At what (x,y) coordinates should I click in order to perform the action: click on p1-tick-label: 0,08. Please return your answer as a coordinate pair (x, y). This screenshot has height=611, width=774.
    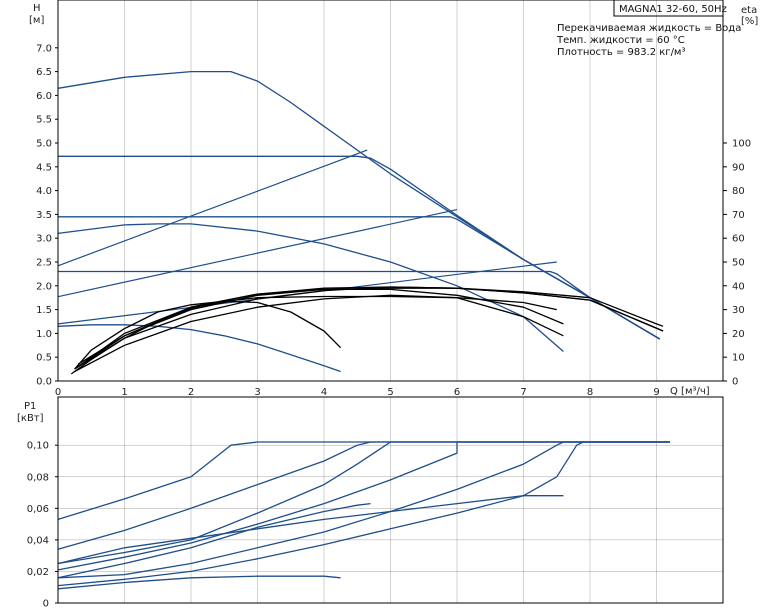
    Looking at the image, I should click on (38, 477).